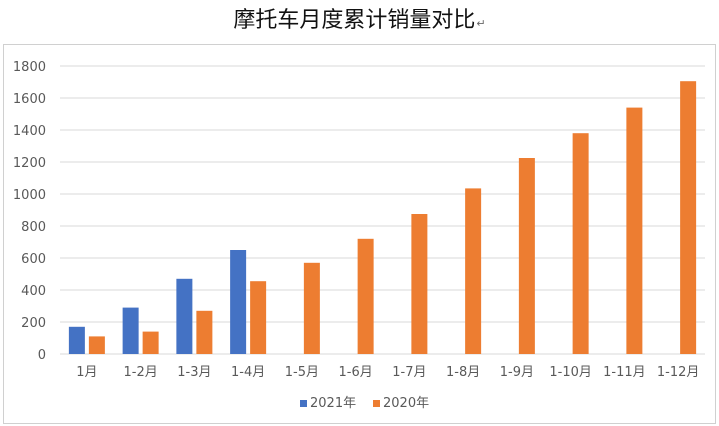 This screenshot has height=426, width=719. I want to click on y-tick-label: 1400, so click(29, 131).